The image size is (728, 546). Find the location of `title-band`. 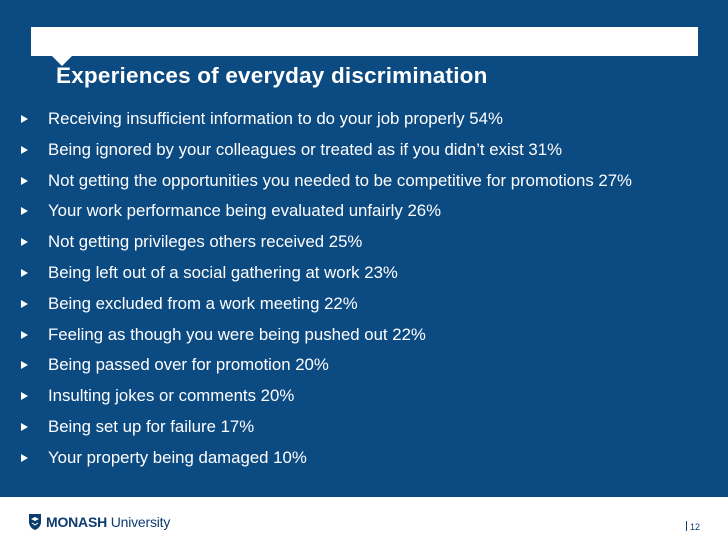

title-band is located at coordinates (364, 41).